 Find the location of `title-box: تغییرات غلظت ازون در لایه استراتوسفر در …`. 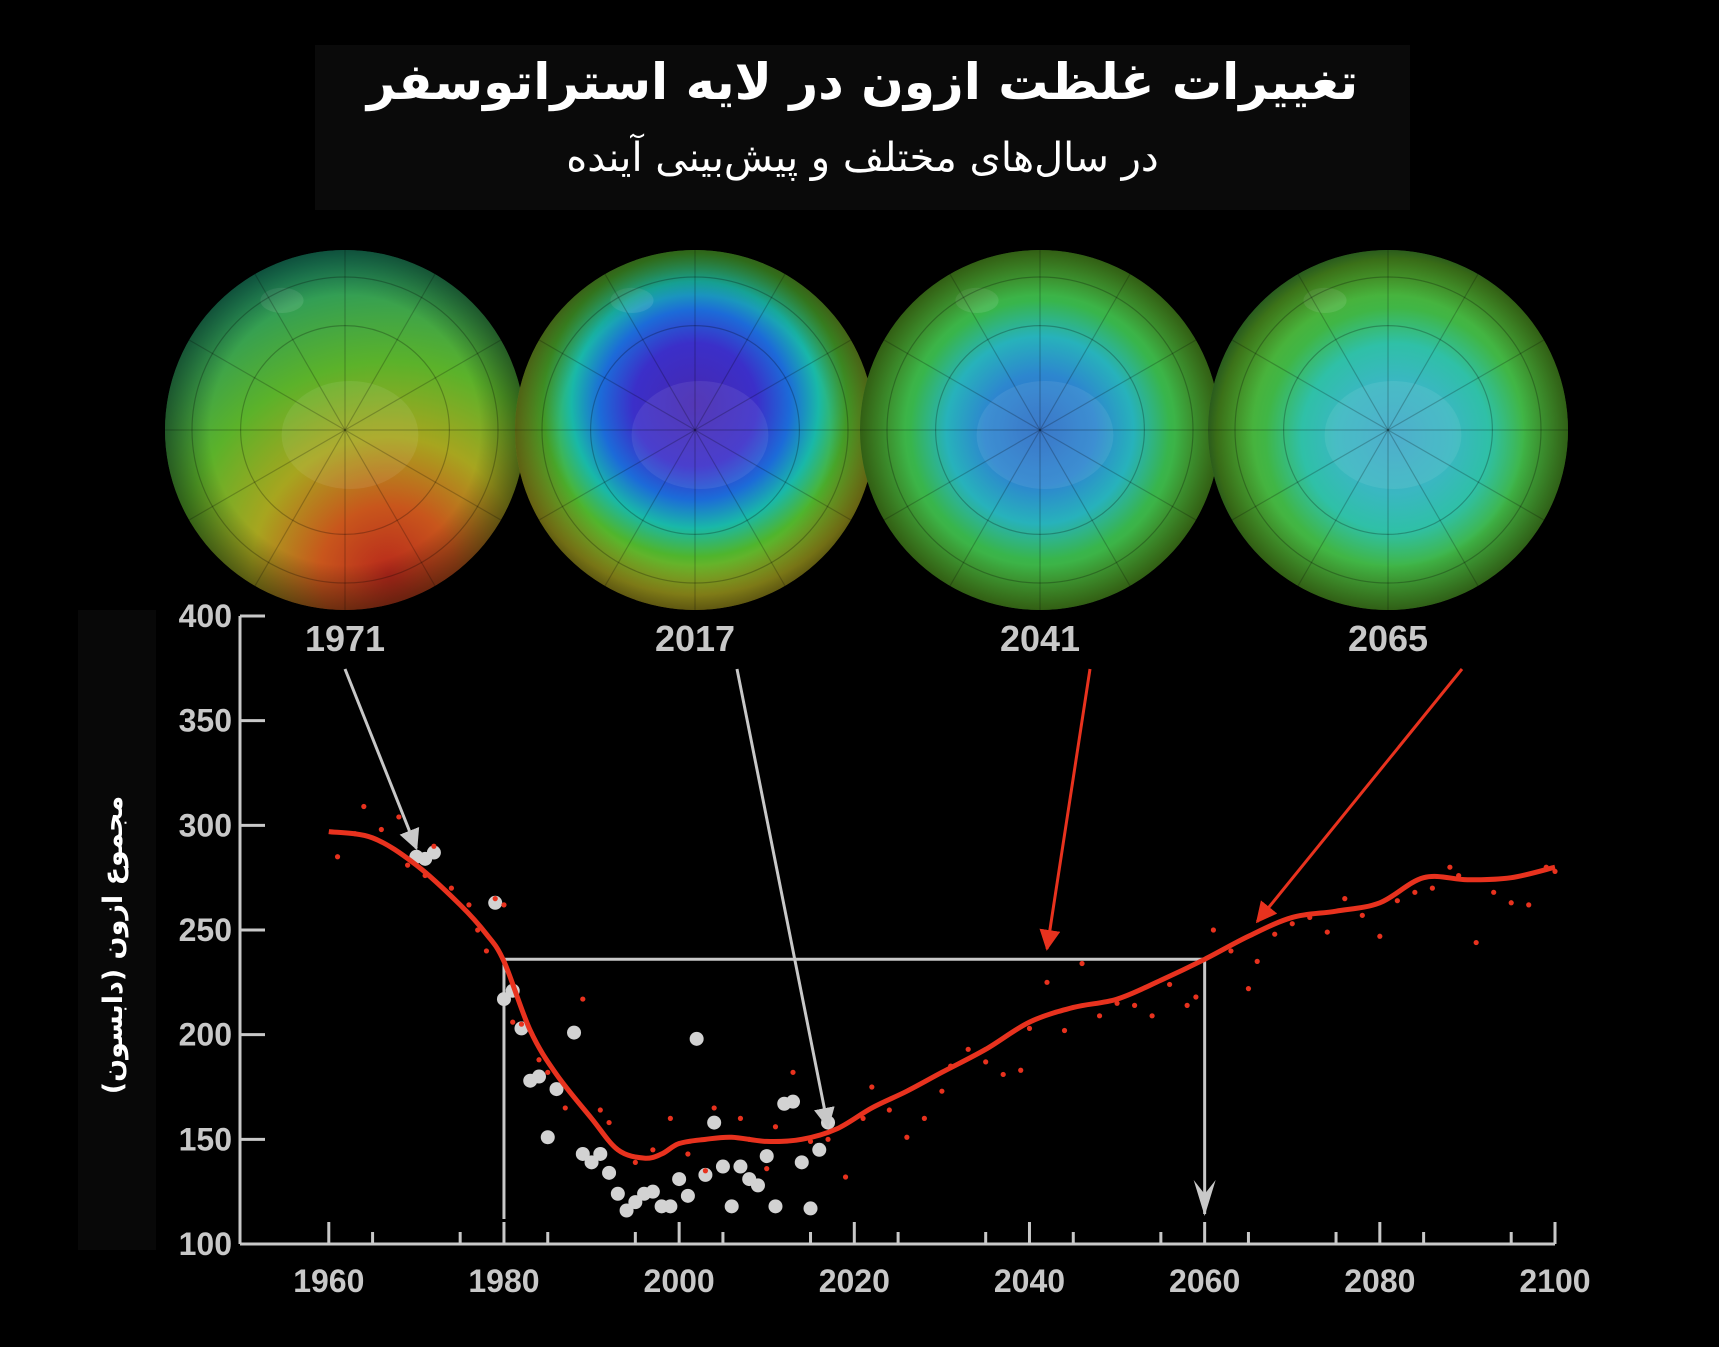

title-box: تغییرات غلظت ازون در لایه استراتوسفر در … is located at coordinates (862, 127).